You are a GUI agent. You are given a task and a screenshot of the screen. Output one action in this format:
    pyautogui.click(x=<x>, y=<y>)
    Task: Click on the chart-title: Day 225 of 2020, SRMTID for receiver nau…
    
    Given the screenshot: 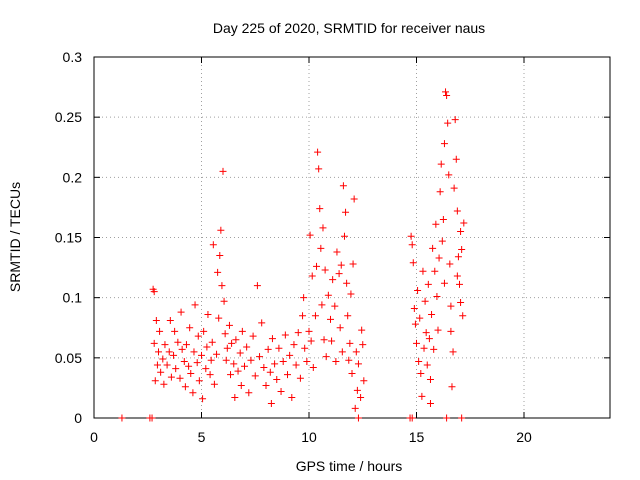 What is the action you would take?
    pyautogui.click(x=349, y=28)
    